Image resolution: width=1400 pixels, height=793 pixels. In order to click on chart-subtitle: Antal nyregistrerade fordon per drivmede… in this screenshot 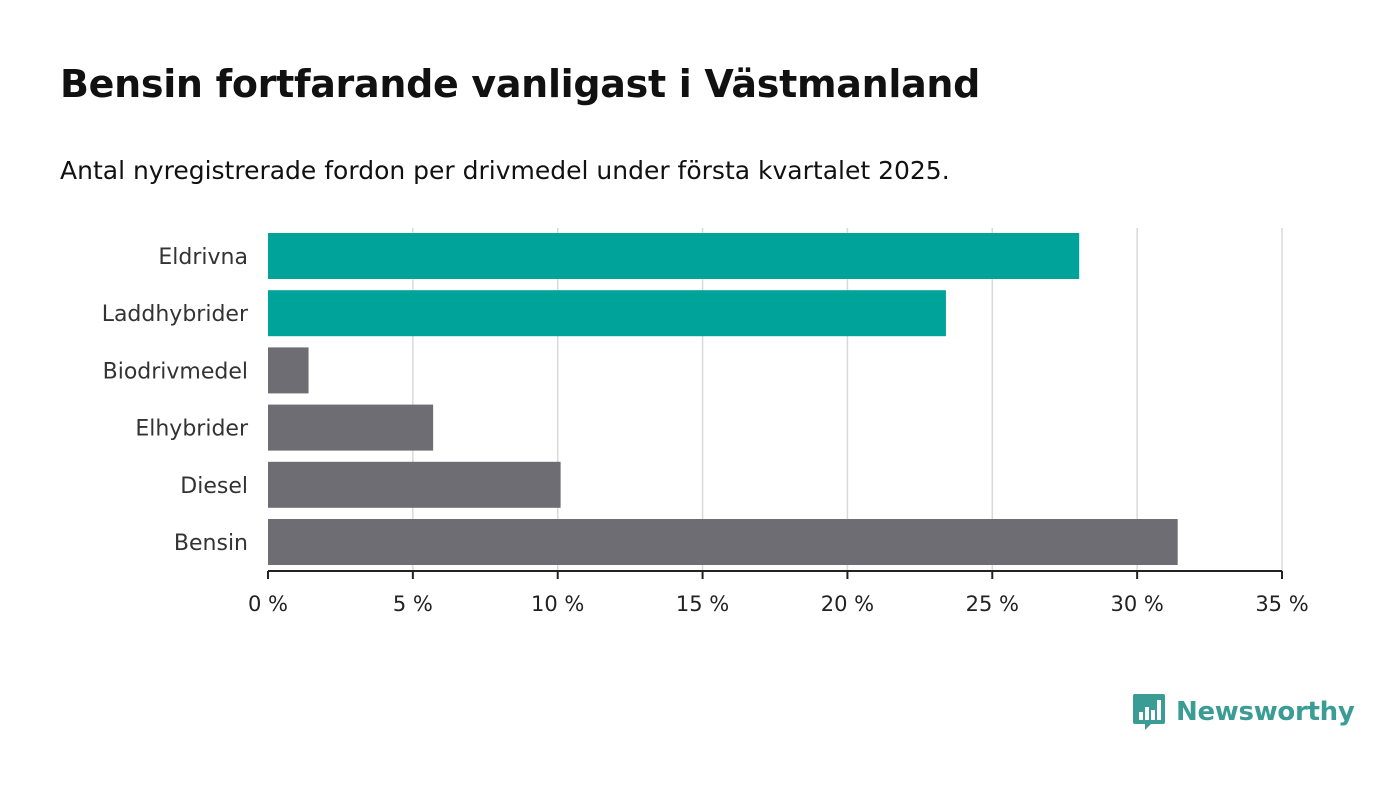, I will do `click(505, 170)`.